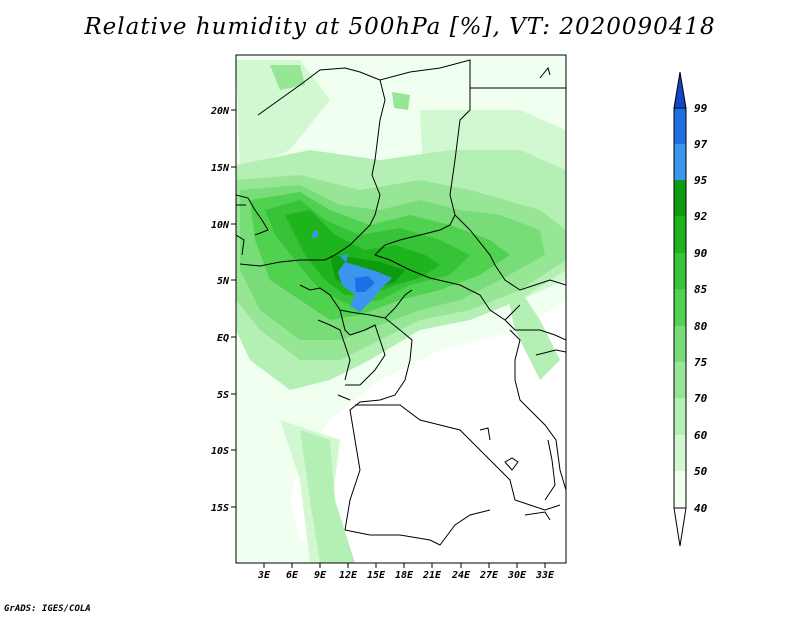 The width and height of the screenshot is (800, 618). What do you see at coordinates (701, 435) in the screenshot?
I see `colorbar-label: 60` at bounding box center [701, 435].